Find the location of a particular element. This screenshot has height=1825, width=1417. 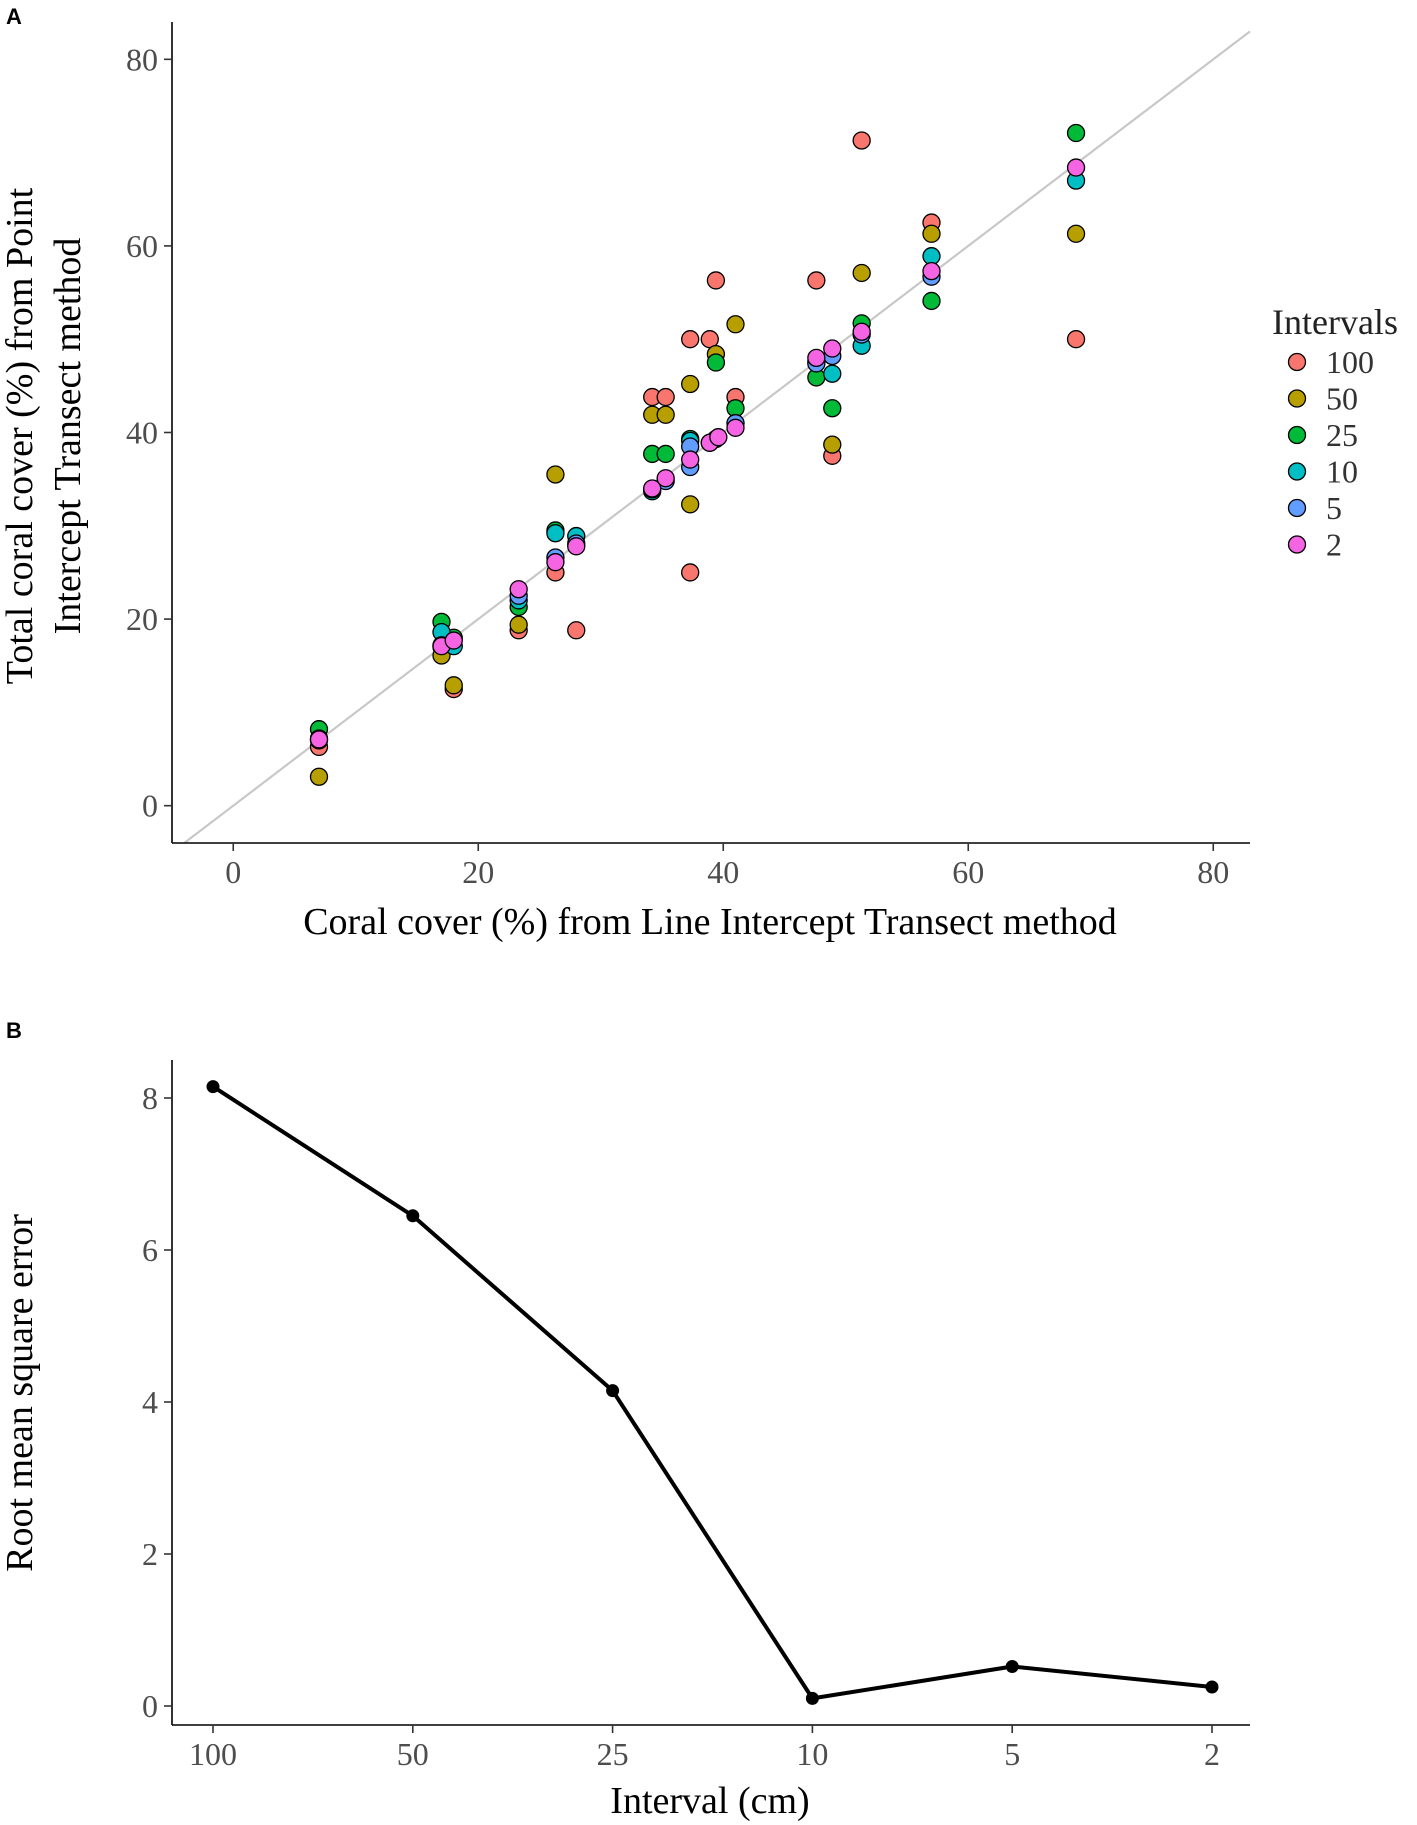

panel-a-y-title-line-2: Intercept Transect method is located at coordinates (68, 436).